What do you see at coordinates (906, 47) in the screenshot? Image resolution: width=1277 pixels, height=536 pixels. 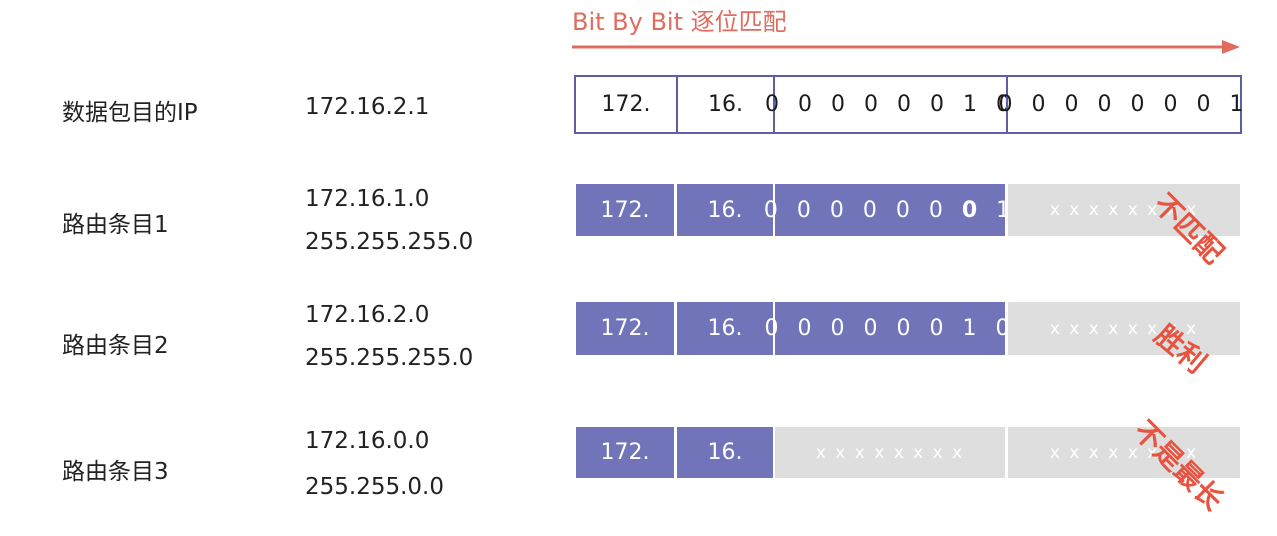 I see `direction-arrow` at bounding box center [906, 47].